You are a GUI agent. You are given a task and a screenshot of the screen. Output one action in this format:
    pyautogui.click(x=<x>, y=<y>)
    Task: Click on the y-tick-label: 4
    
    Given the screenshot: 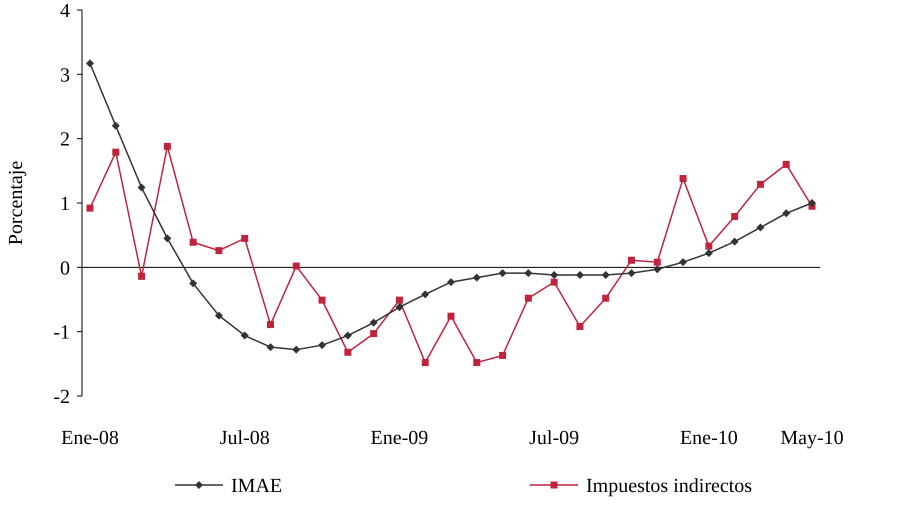 What is the action you would take?
    pyautogui.click(x=65, y=11)
    